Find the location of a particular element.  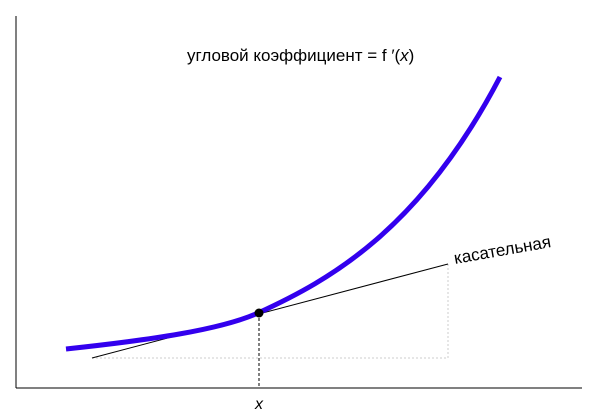

tangent-line is located at coordinates (270, 311).